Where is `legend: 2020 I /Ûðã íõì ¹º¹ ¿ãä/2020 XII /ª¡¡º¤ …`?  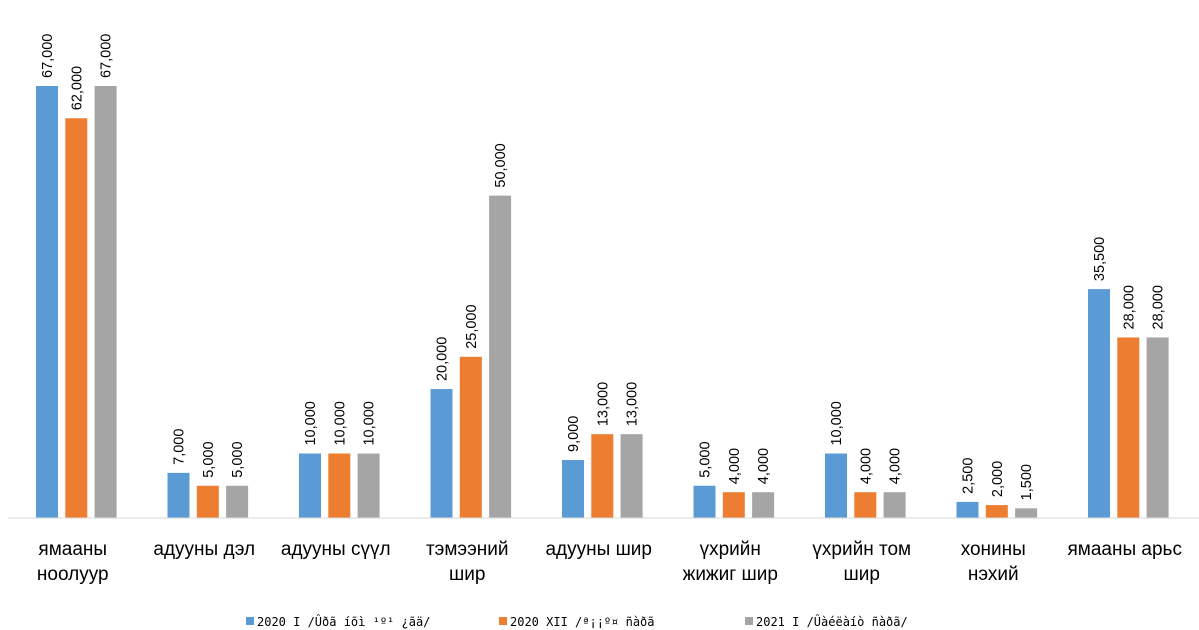
legend: 2020 I /Ûðã íõì ¹º¹ ¿ãä/2020 XII /ª¡¡º¤ … is located at coordinates (577, 621).